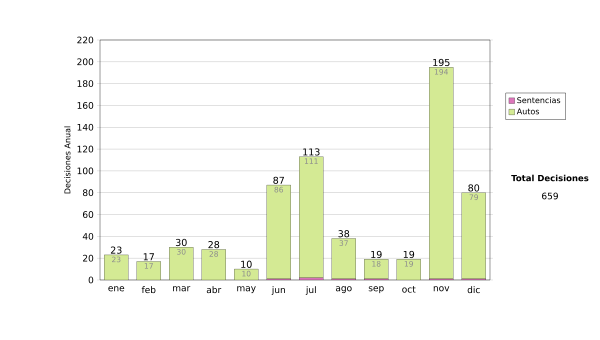 The image size is (600, 340). I want to click on y-tick-label: 0, so click(91, 280).